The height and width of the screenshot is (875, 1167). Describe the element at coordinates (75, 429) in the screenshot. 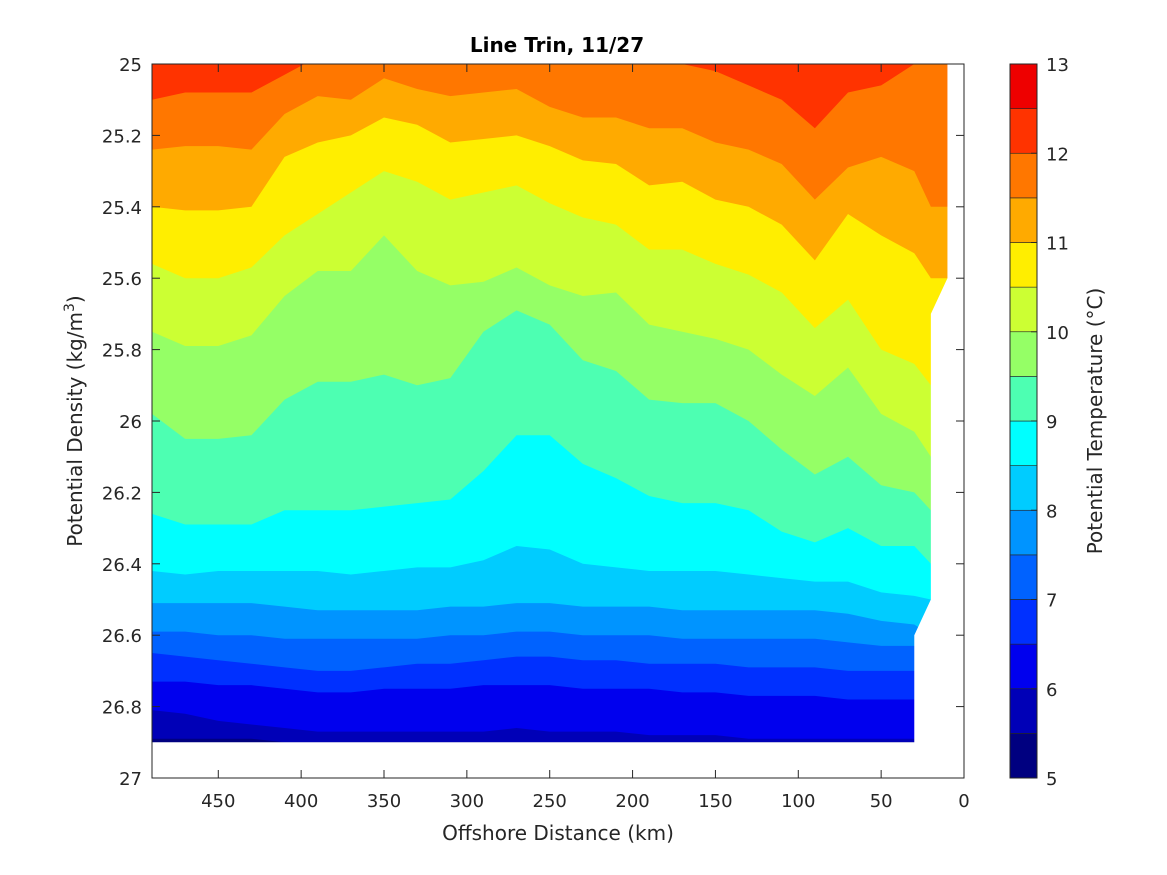

I see `y-axis-label-main: Potential Density (kg/m` at that location.